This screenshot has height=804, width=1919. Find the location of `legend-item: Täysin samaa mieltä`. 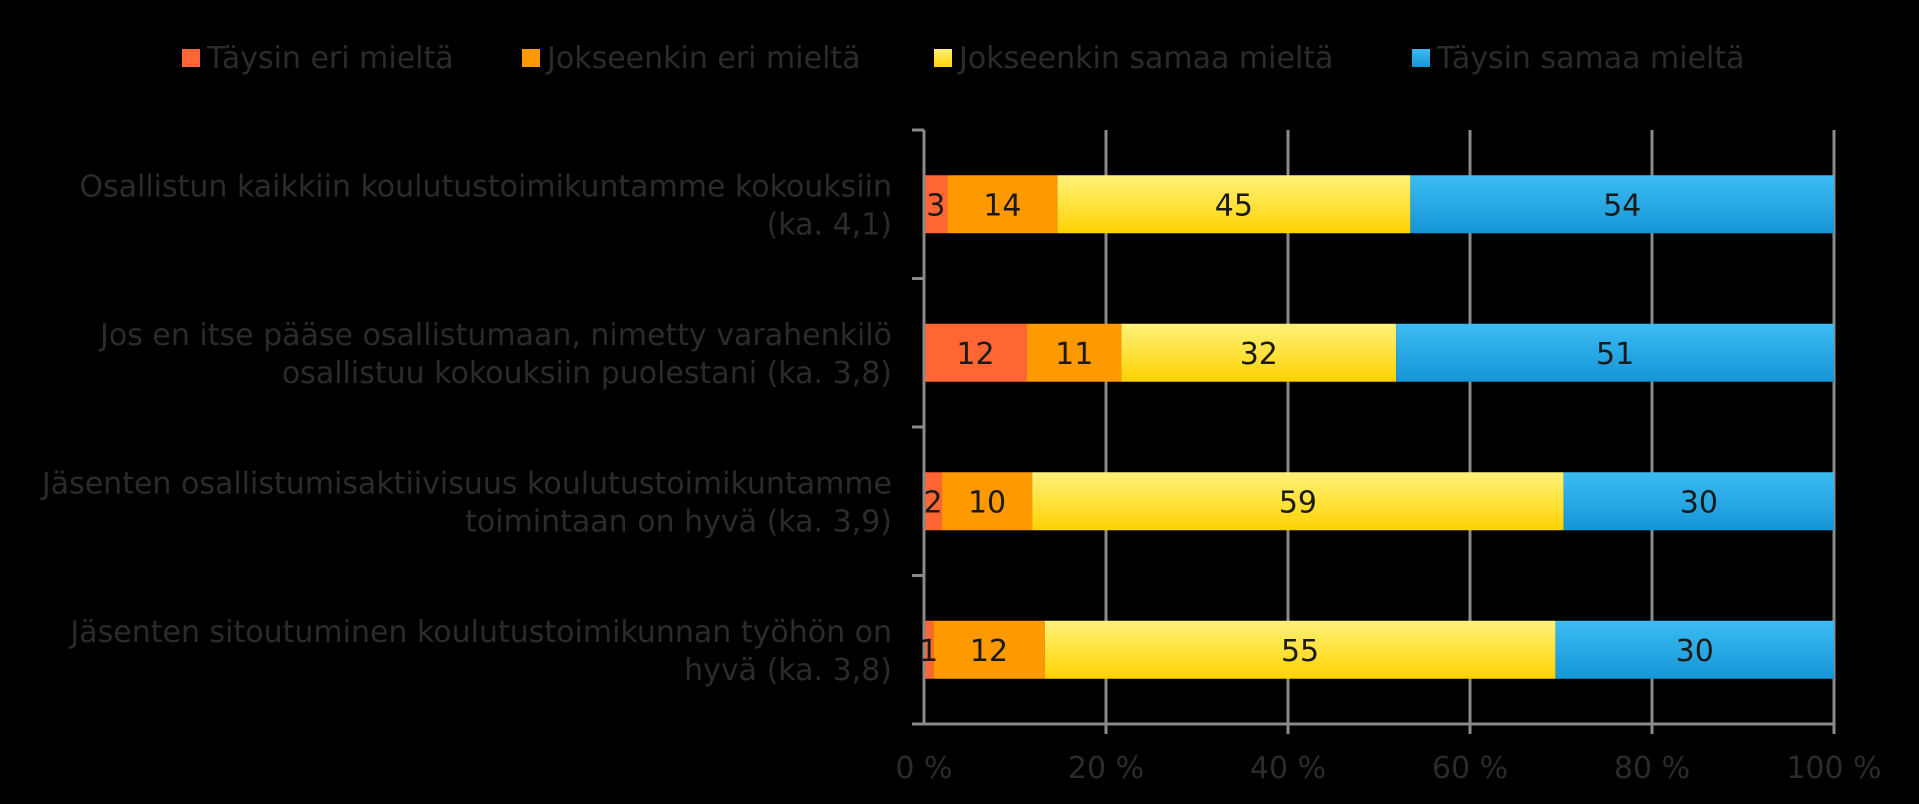

legend-item: Täysin samaa mieltä is located at coordinates (1578, 58).